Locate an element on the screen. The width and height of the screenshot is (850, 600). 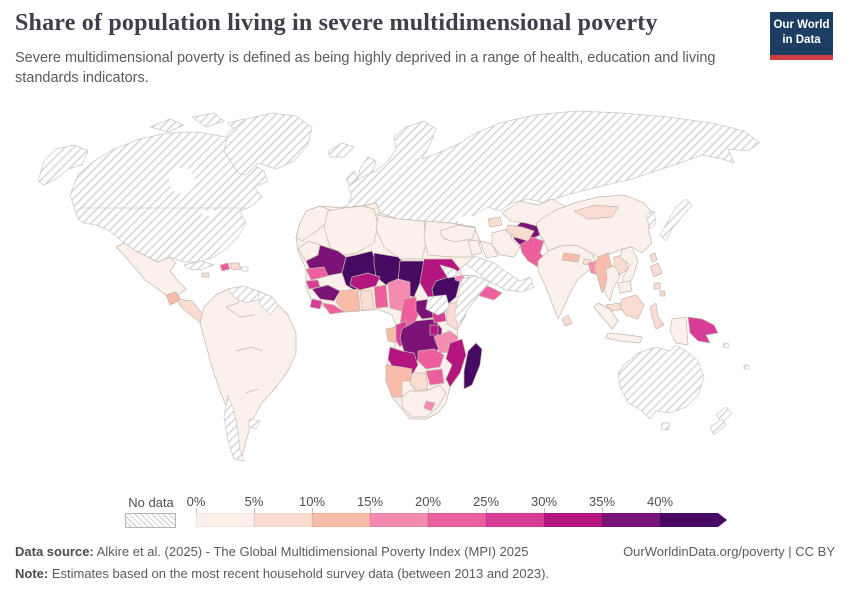
inland-seas is located at coordinates (339, 201).